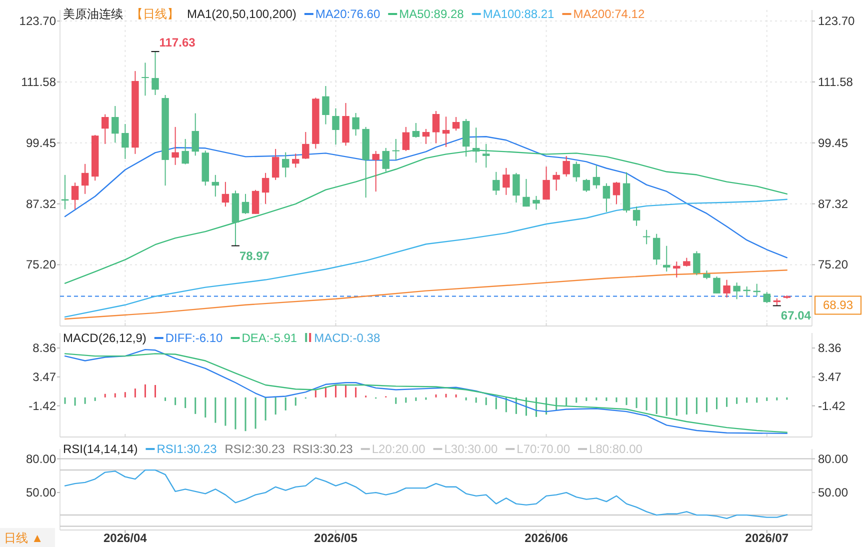 The height and width of the screenshot is (547, 863). Describe the element at coordinates (41, 265) in the screenshot. I see `y-tick-label: 75.20` at that location.